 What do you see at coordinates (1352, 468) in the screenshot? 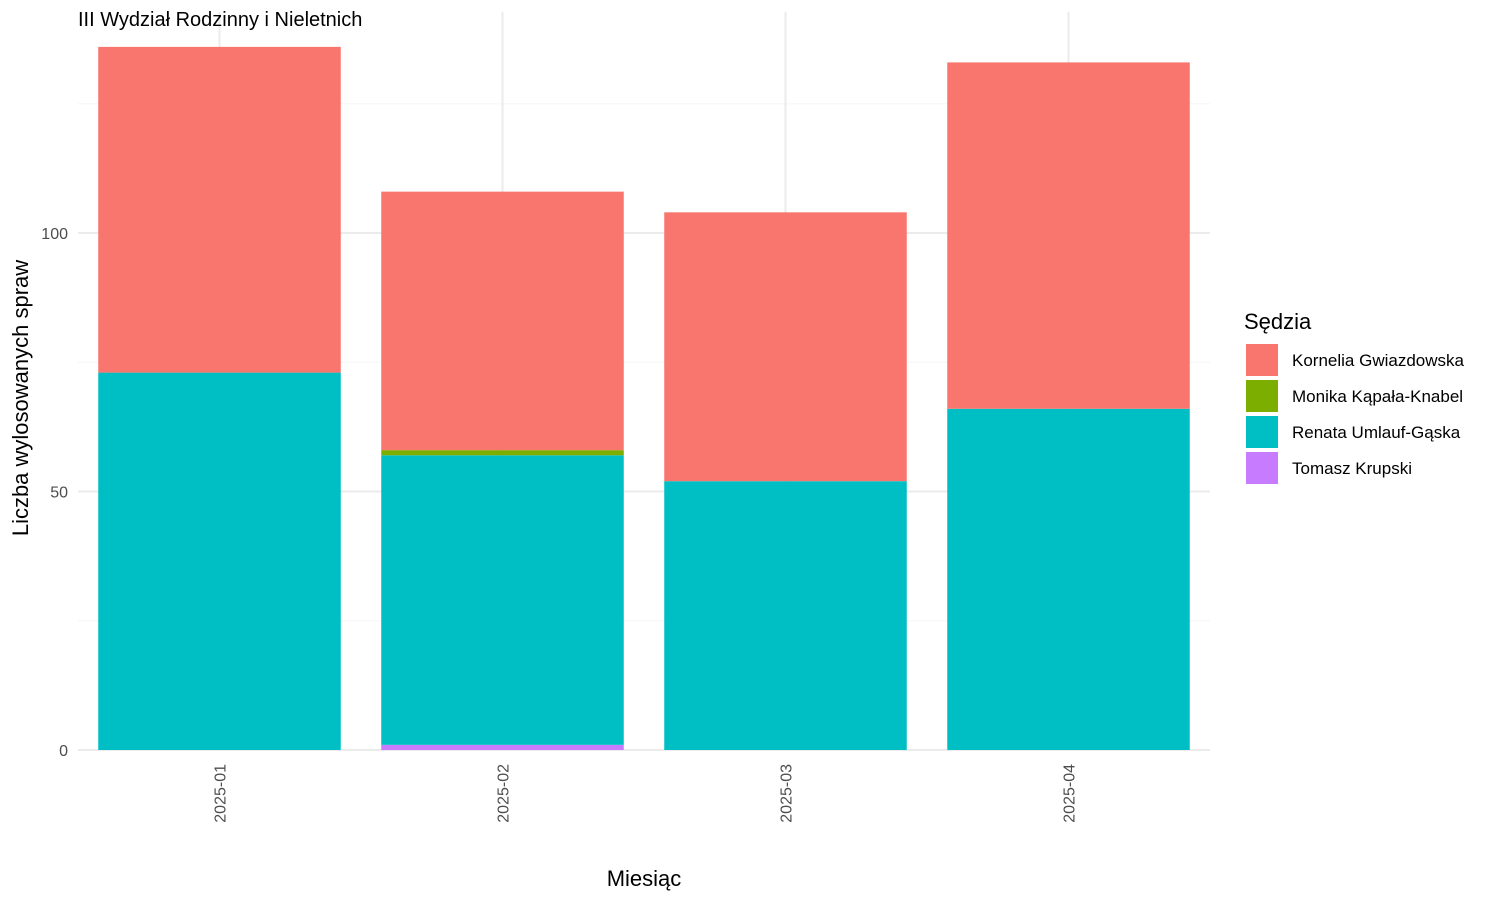
I see `legend-label: Tomasz Krupski` at bounding box center [1352, 468].